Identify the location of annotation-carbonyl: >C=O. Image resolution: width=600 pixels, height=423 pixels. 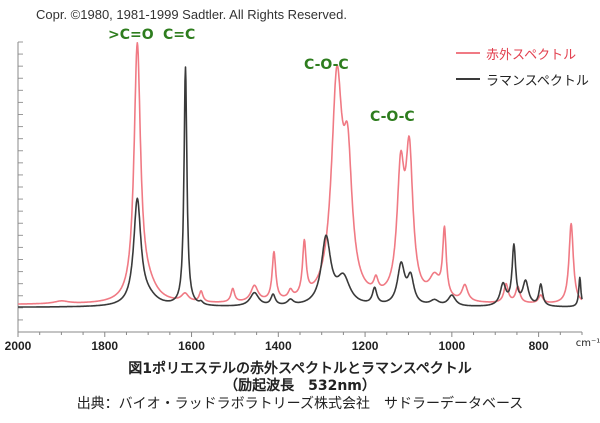
(131, 35).